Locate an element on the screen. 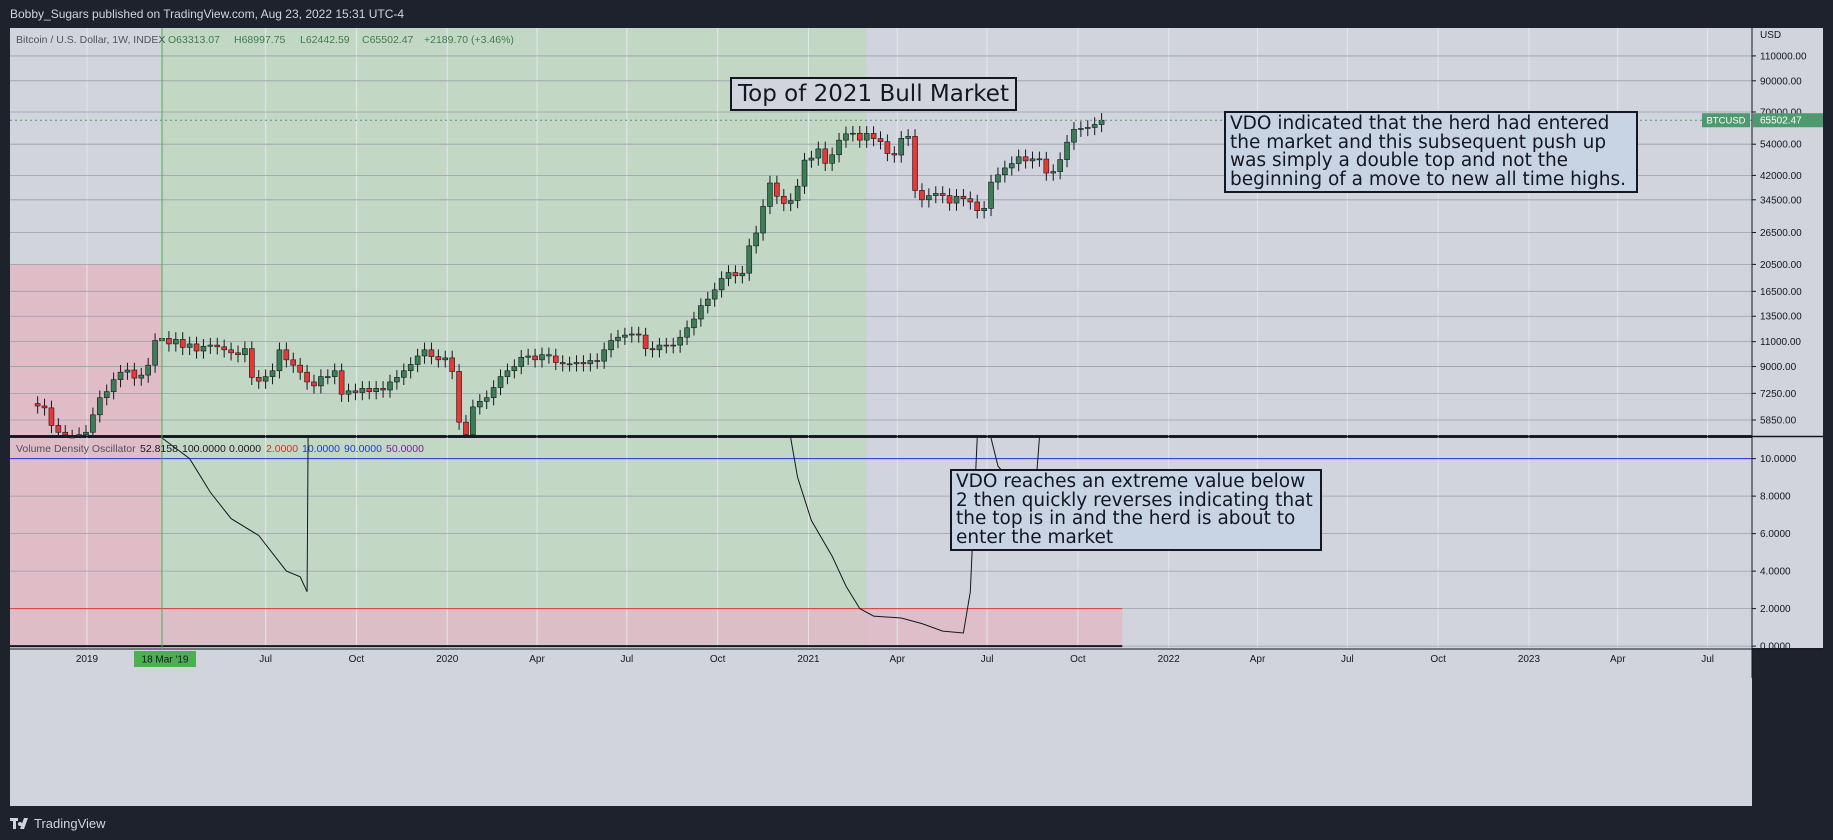 The image size is (1833, 840). tradingview-logo: TradingView is located at coordinates (58, 823).